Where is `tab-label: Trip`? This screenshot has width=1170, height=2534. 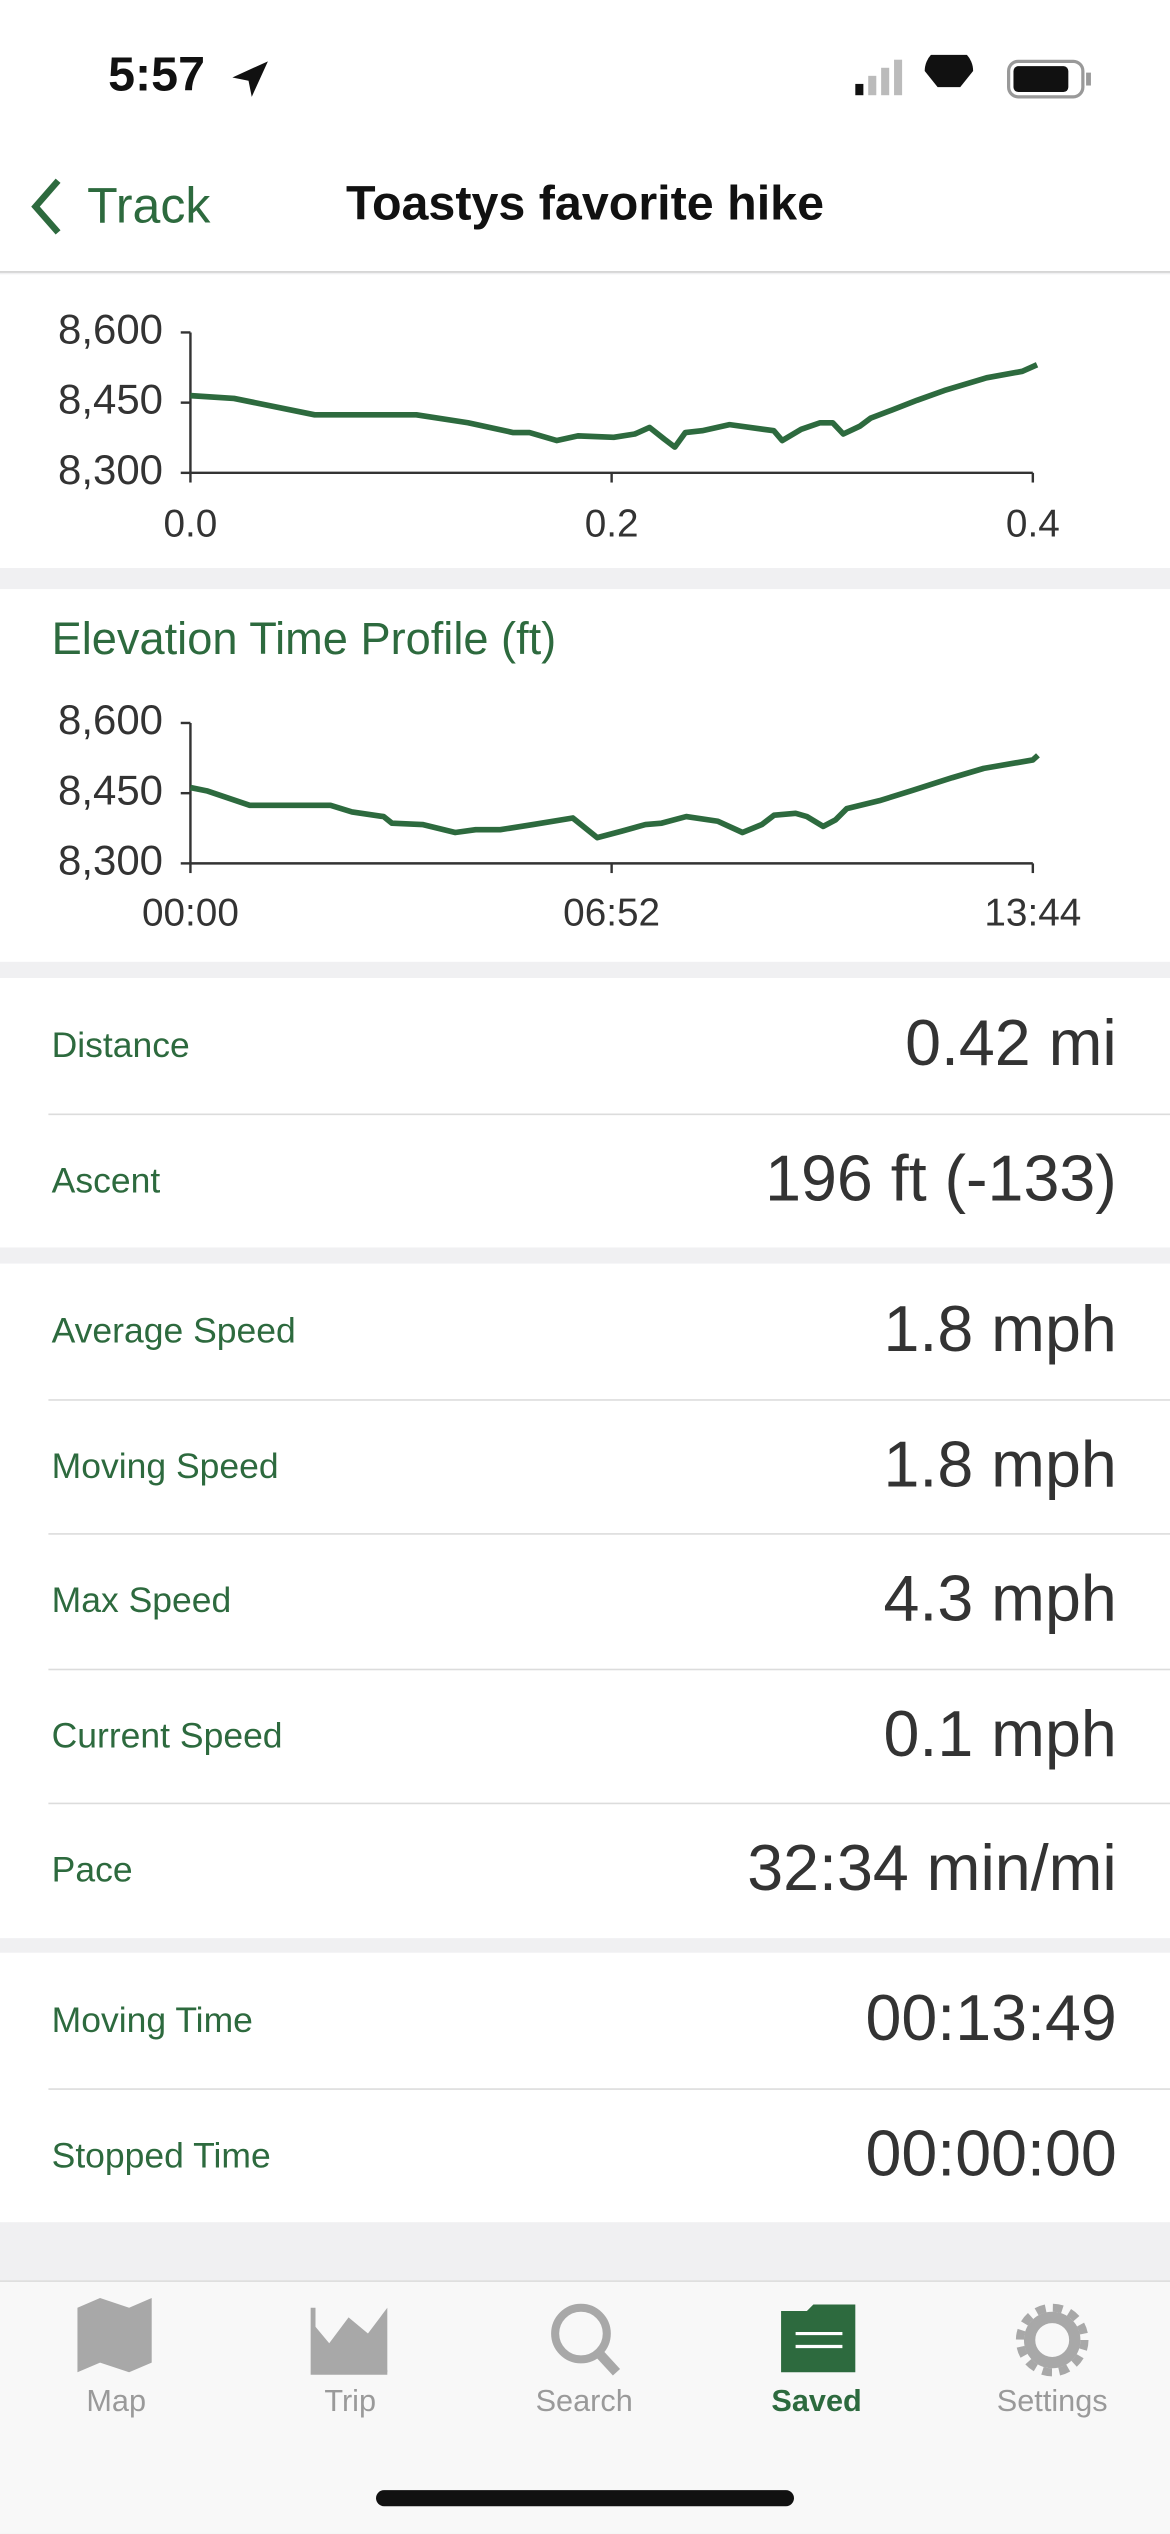
tab-label: Trip is located at coordinates (350, 2402).